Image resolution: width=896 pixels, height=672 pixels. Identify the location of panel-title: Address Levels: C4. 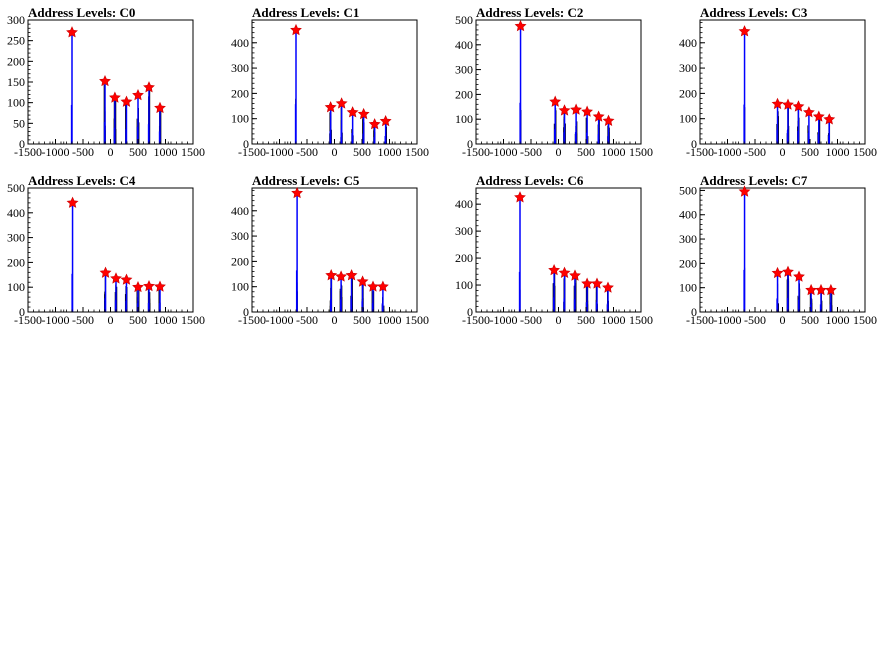
(82, 180).